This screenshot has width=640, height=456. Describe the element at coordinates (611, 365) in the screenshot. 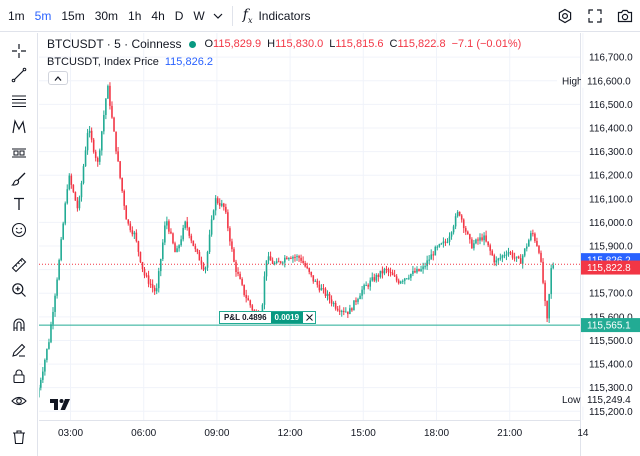

I see `price-tick-label: 115,400.0` at that location.